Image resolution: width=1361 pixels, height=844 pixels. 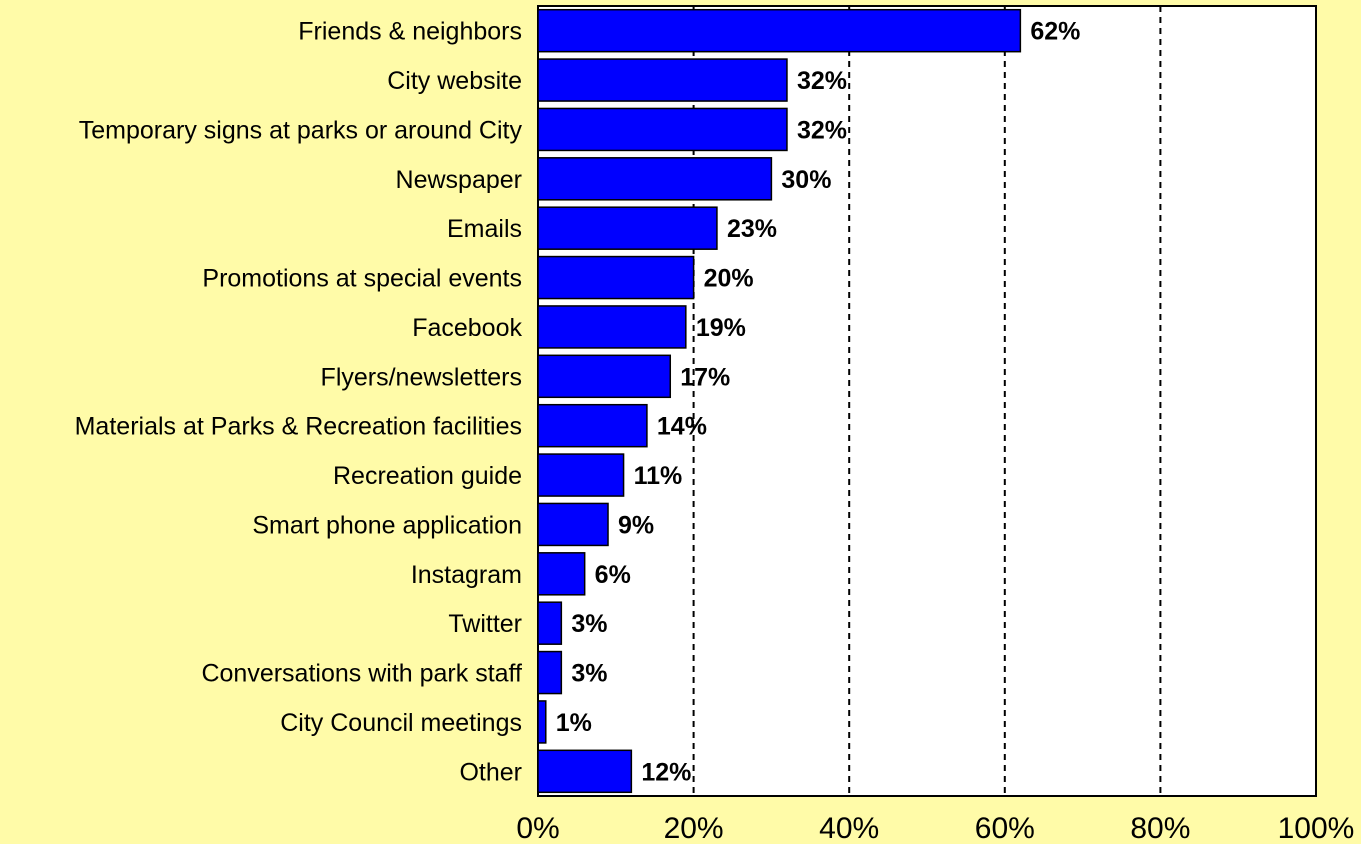 What do you see at coordinates (1005, 828) in the screenshot?
I see `x-tick-label: 60%` at bounding box center [1005, 828].